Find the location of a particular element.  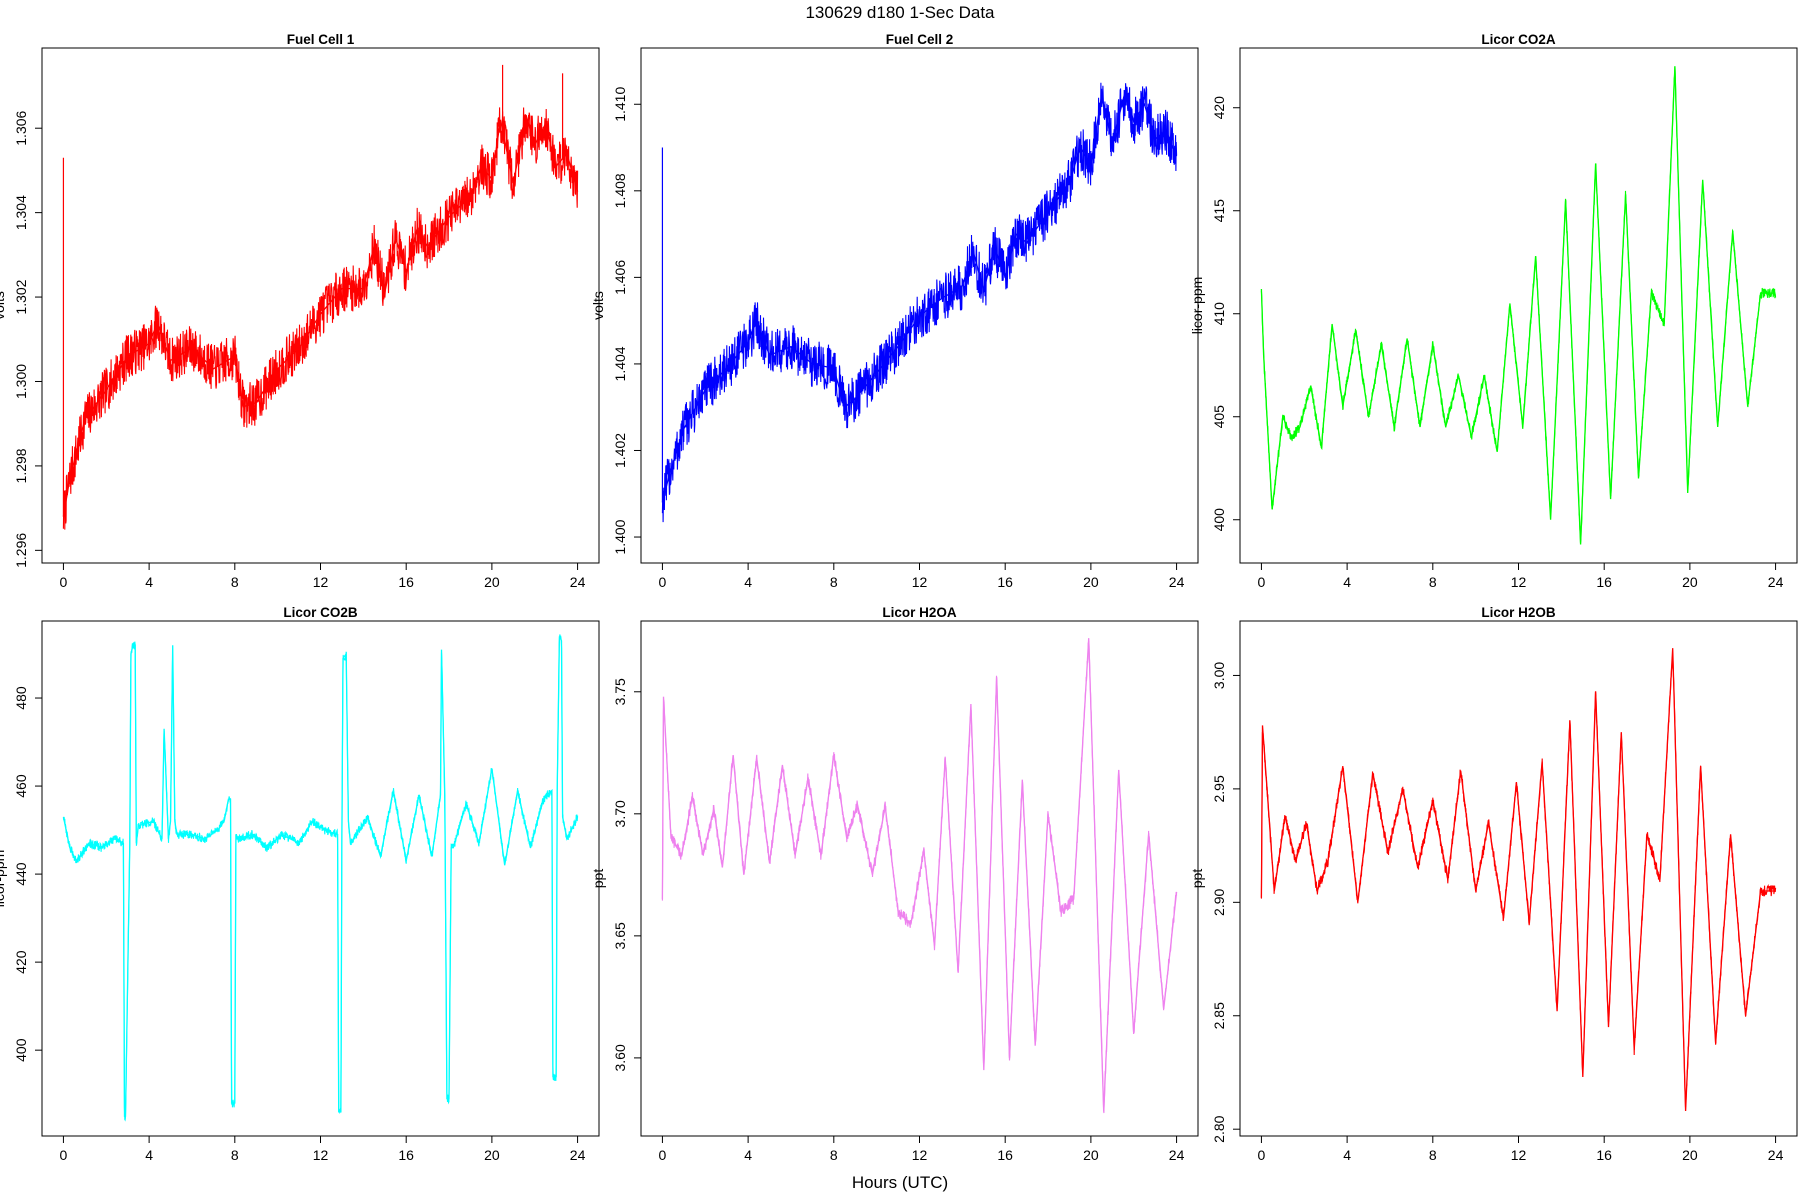

y-tick-label: 1.406 is located at coordinates (620, 277).